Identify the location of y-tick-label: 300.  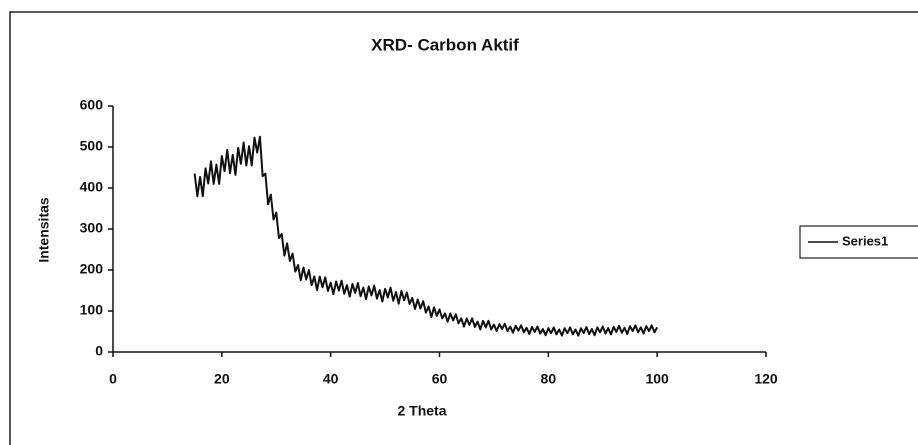
(92, 228).